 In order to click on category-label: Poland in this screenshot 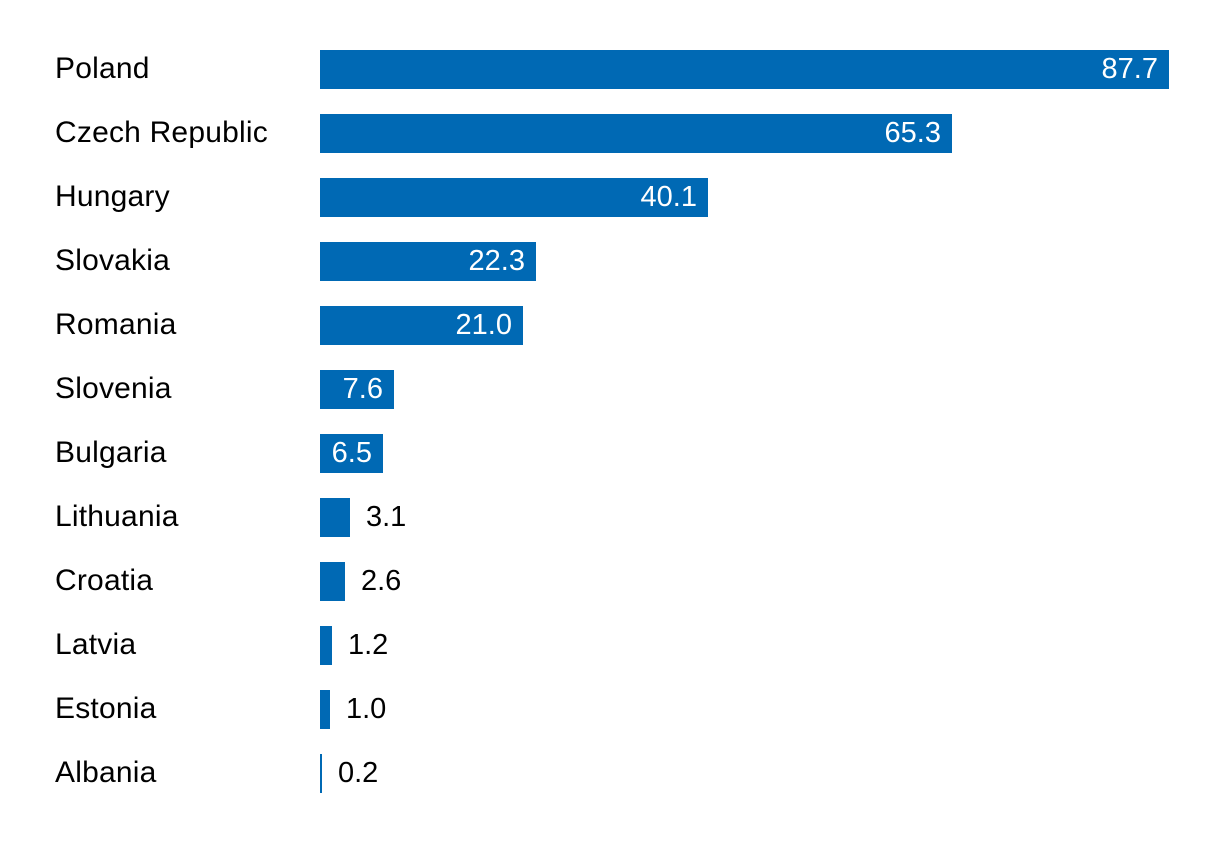, I will do `click(102, 68)`.